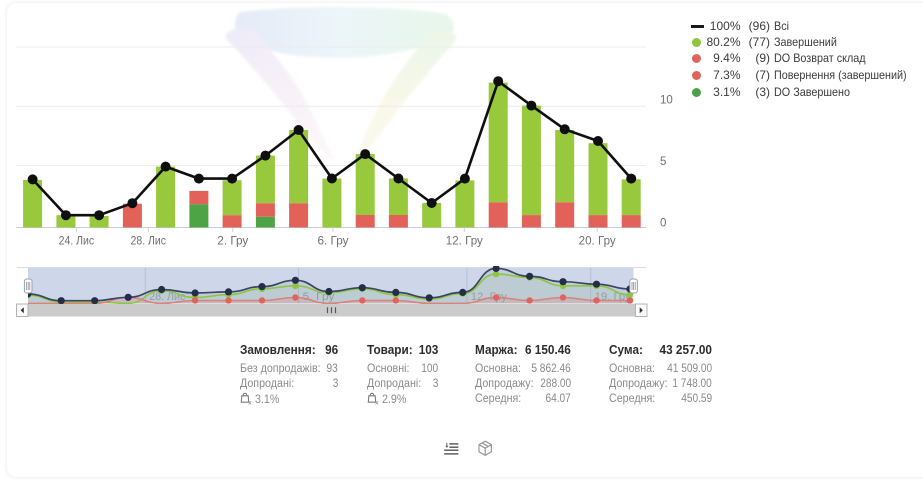  Describe the element at coordinates (464, 241) in the screenshot. I see `svg-text: 12. Гру` at that location.